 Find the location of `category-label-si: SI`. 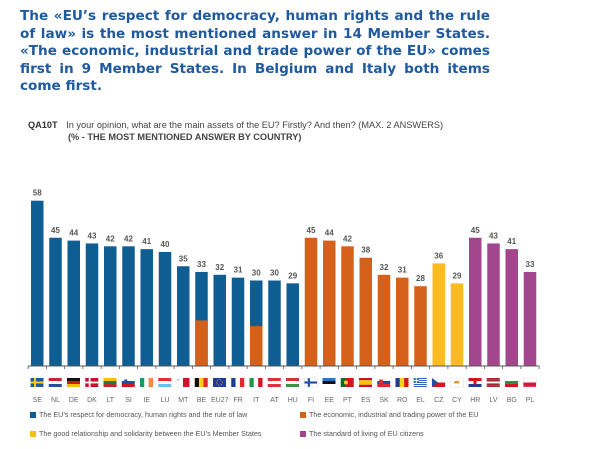

category-label-si: SI is located at coordinates (128, 400).